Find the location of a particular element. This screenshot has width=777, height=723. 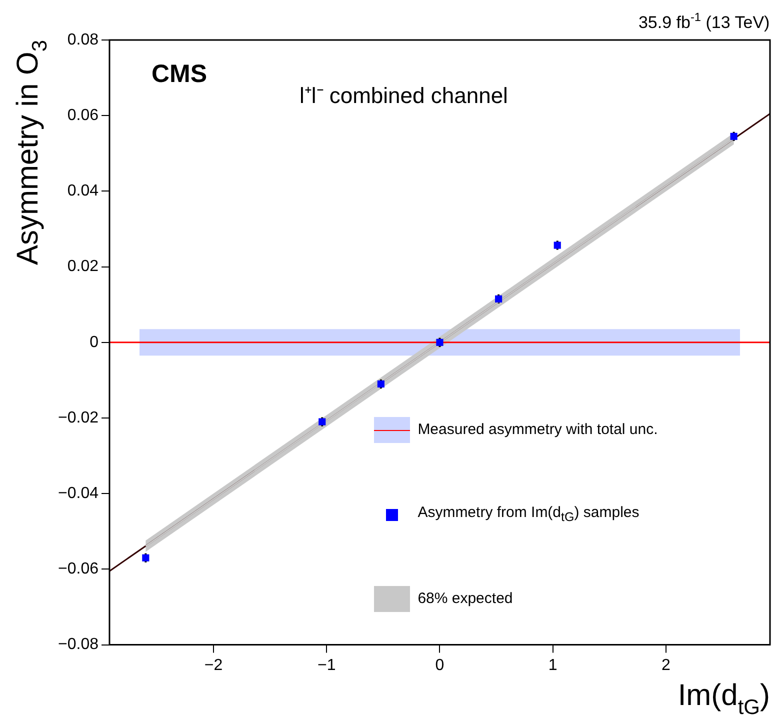

y-tick-label: 0 is located at coordinates (94, 342).